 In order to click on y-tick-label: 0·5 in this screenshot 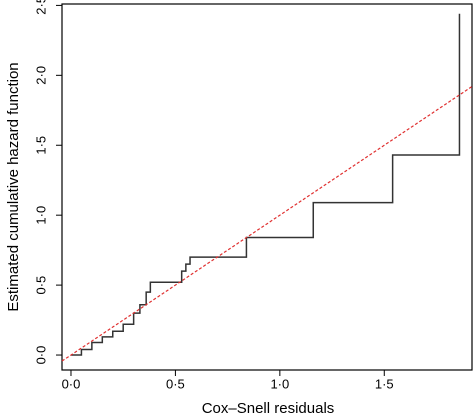, I will do `click(40, 285)`.